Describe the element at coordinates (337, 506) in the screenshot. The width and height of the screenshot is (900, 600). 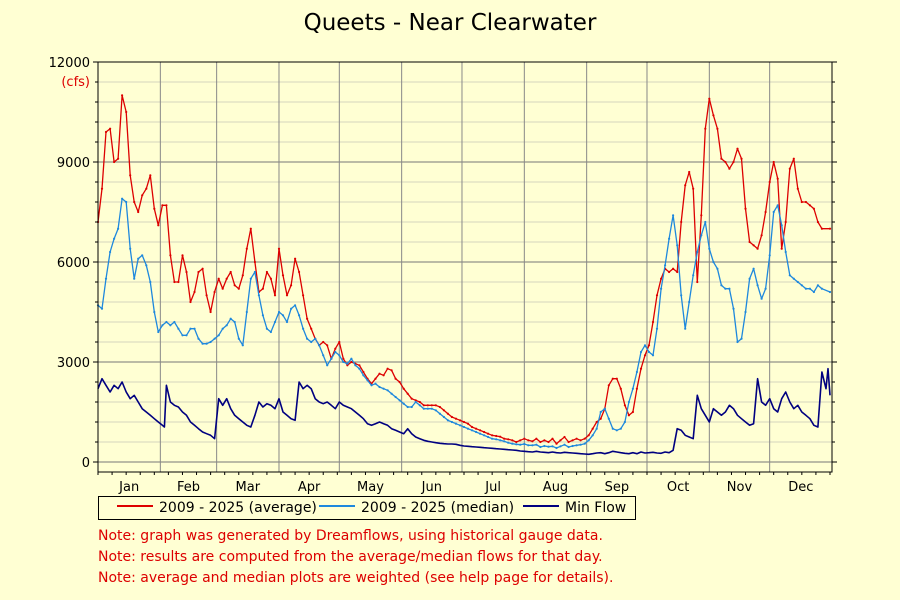
I see `legend-swatch-median` at that location.